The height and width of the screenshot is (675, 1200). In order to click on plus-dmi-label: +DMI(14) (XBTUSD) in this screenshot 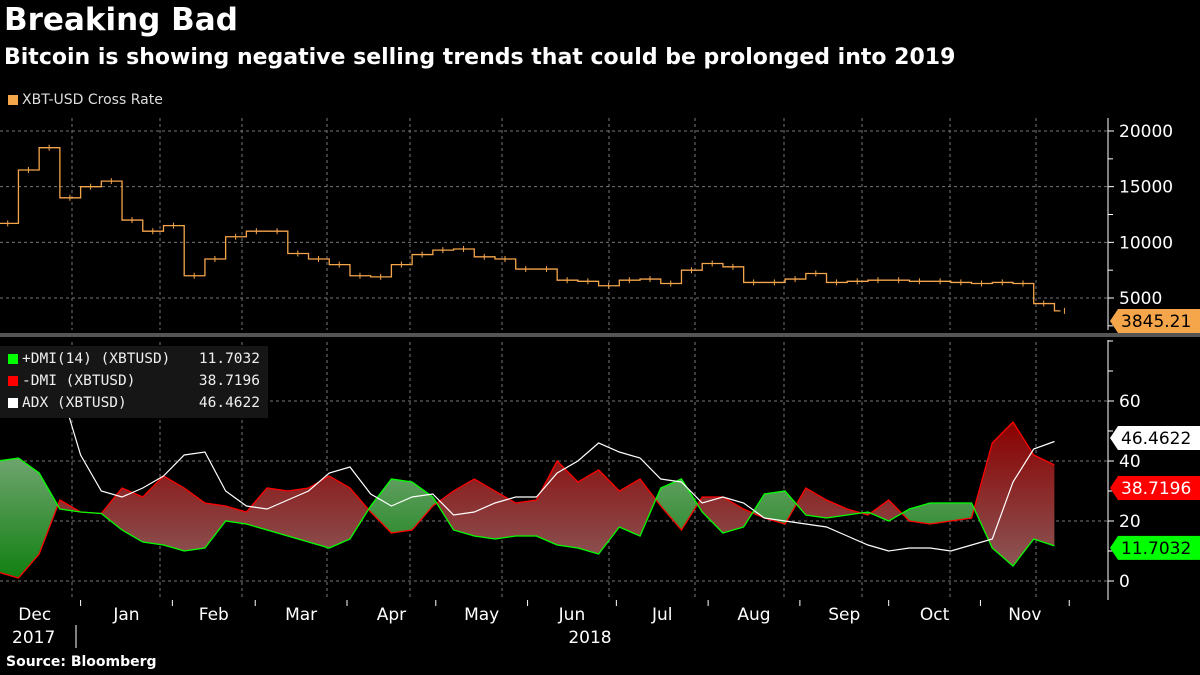, I will do `click(96, 359)`.